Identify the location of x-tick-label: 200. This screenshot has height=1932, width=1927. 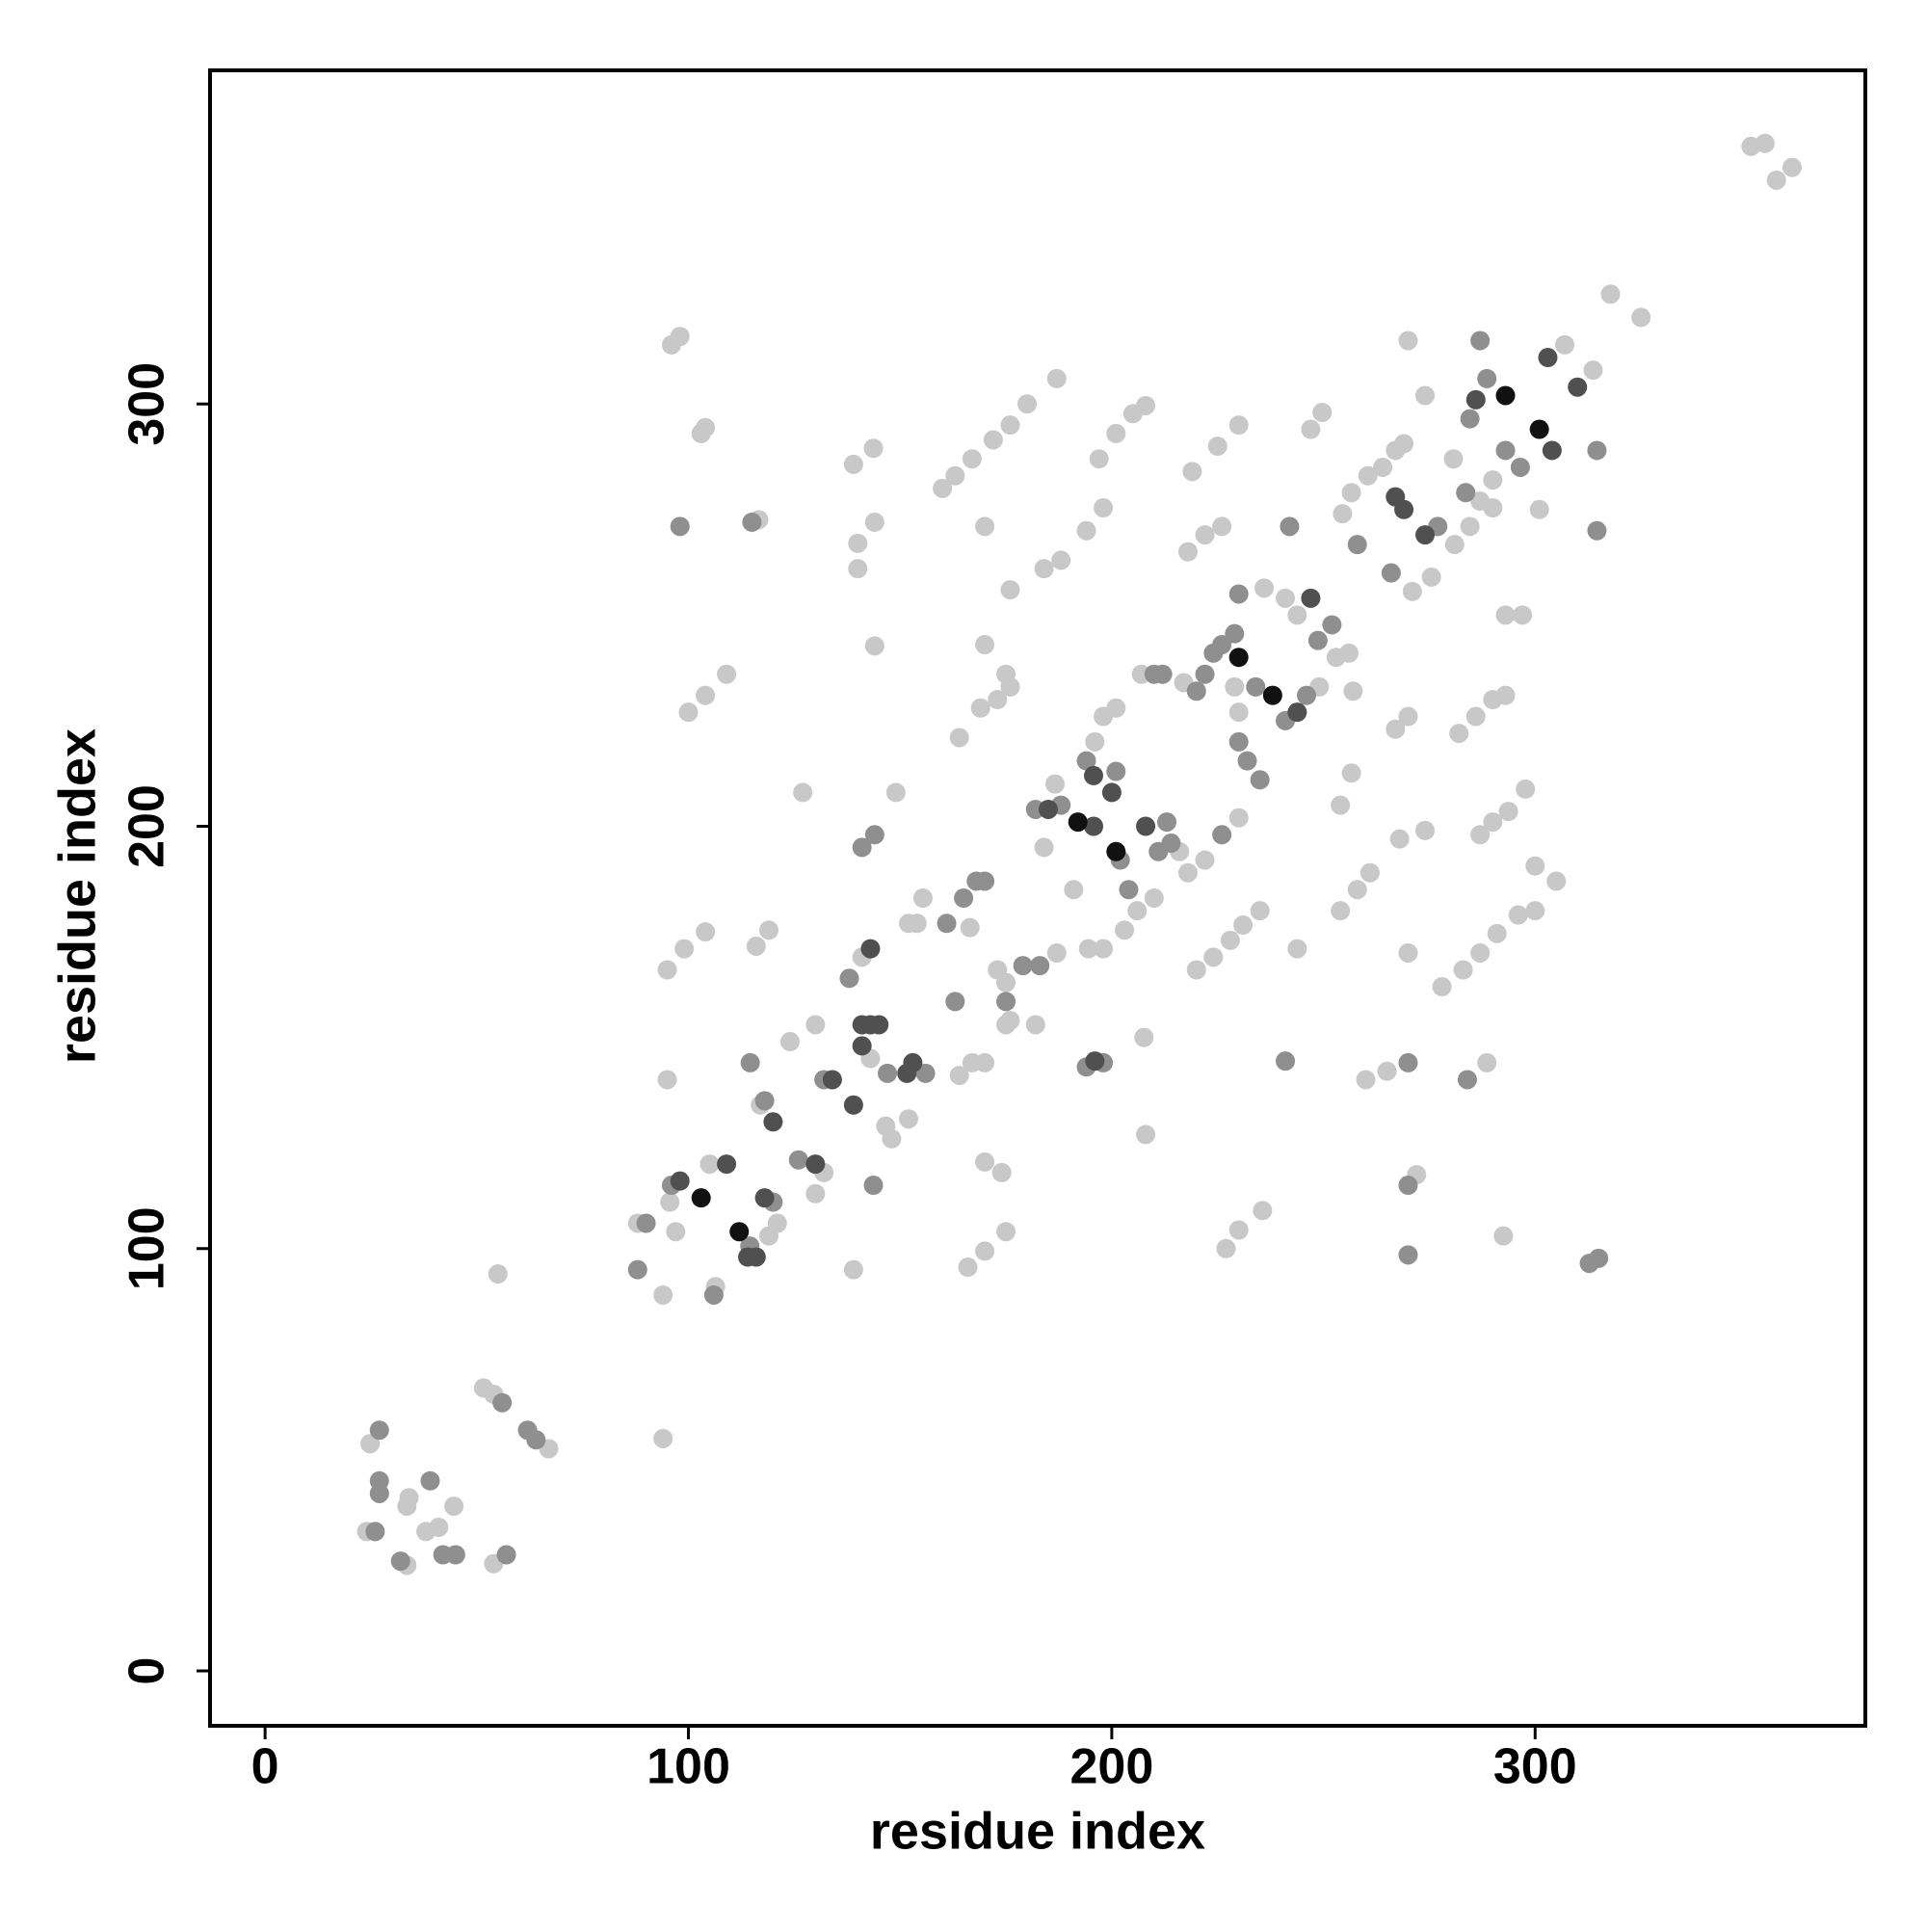
(1112, 1767).